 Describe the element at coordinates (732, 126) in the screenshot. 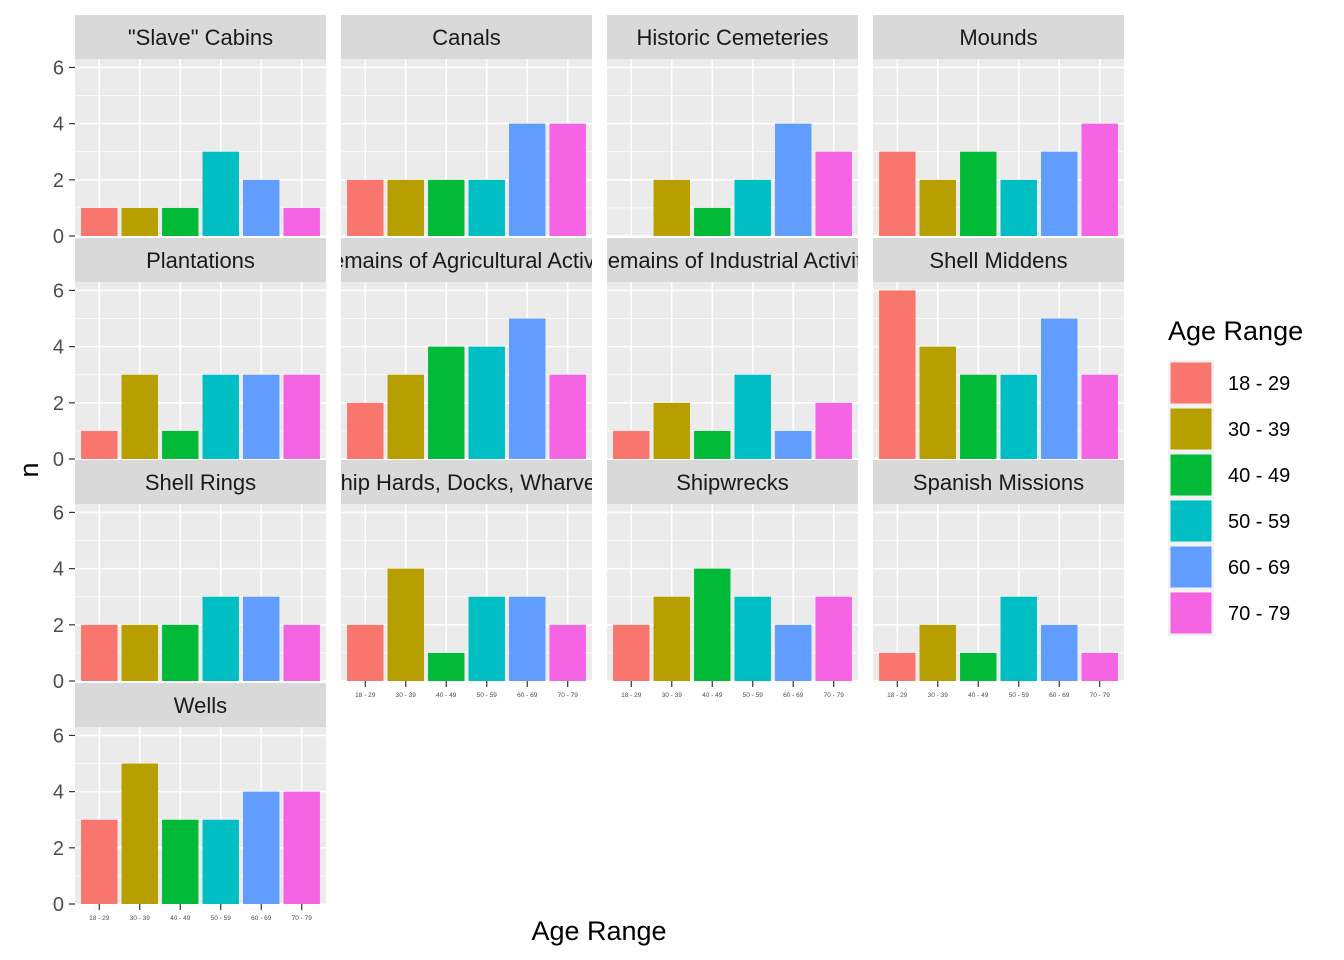

I see `facet-historic-cemeteries: Historic Cemeteries` at that location.